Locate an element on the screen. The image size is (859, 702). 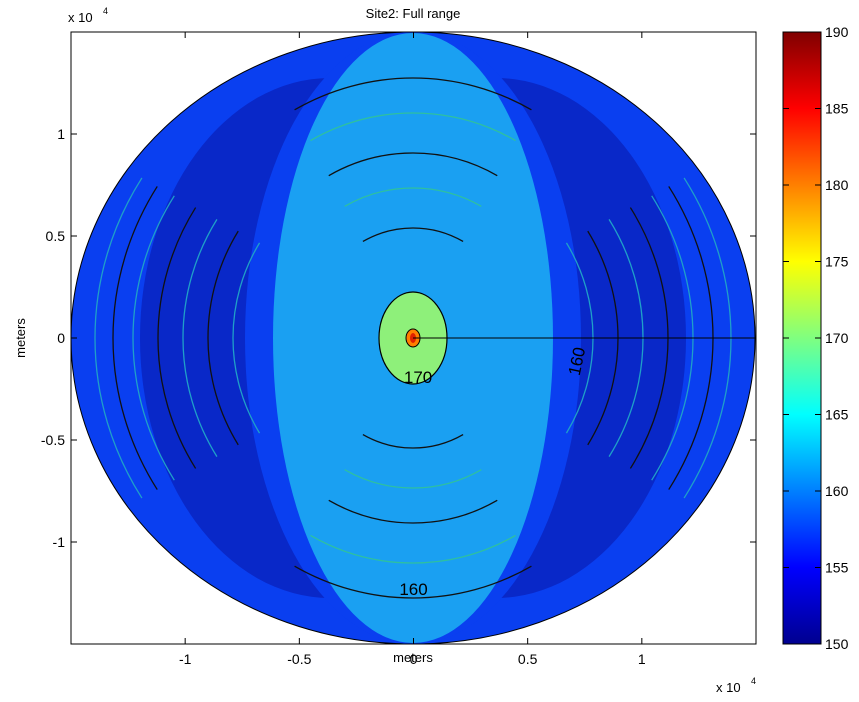
contour-label: 170 is located at coordinates (418, 377).